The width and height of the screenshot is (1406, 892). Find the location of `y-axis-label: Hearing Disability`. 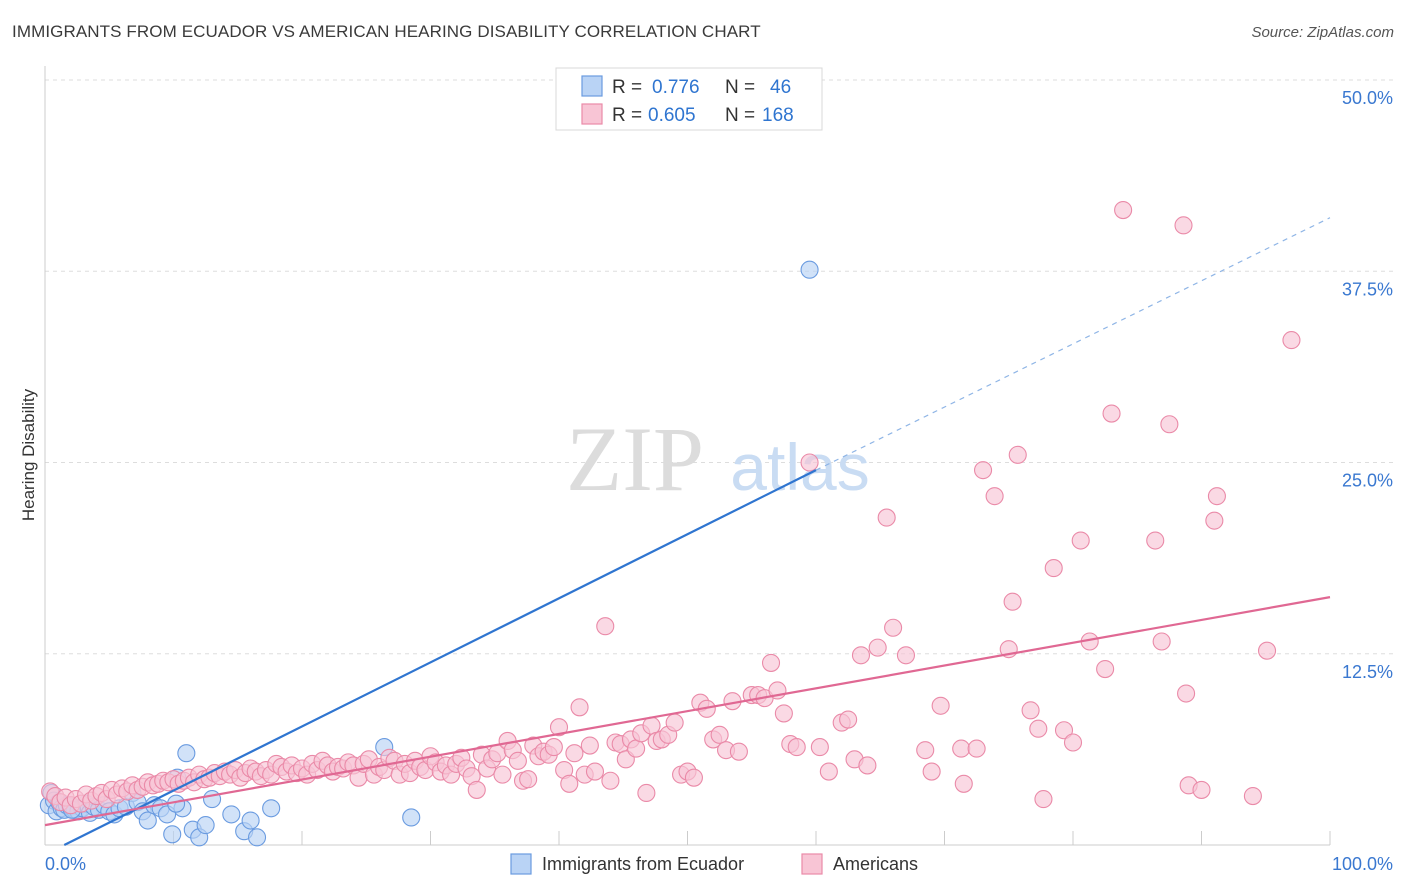

y-axis-label: Hearing Disability is located at coordinates (28, 454).